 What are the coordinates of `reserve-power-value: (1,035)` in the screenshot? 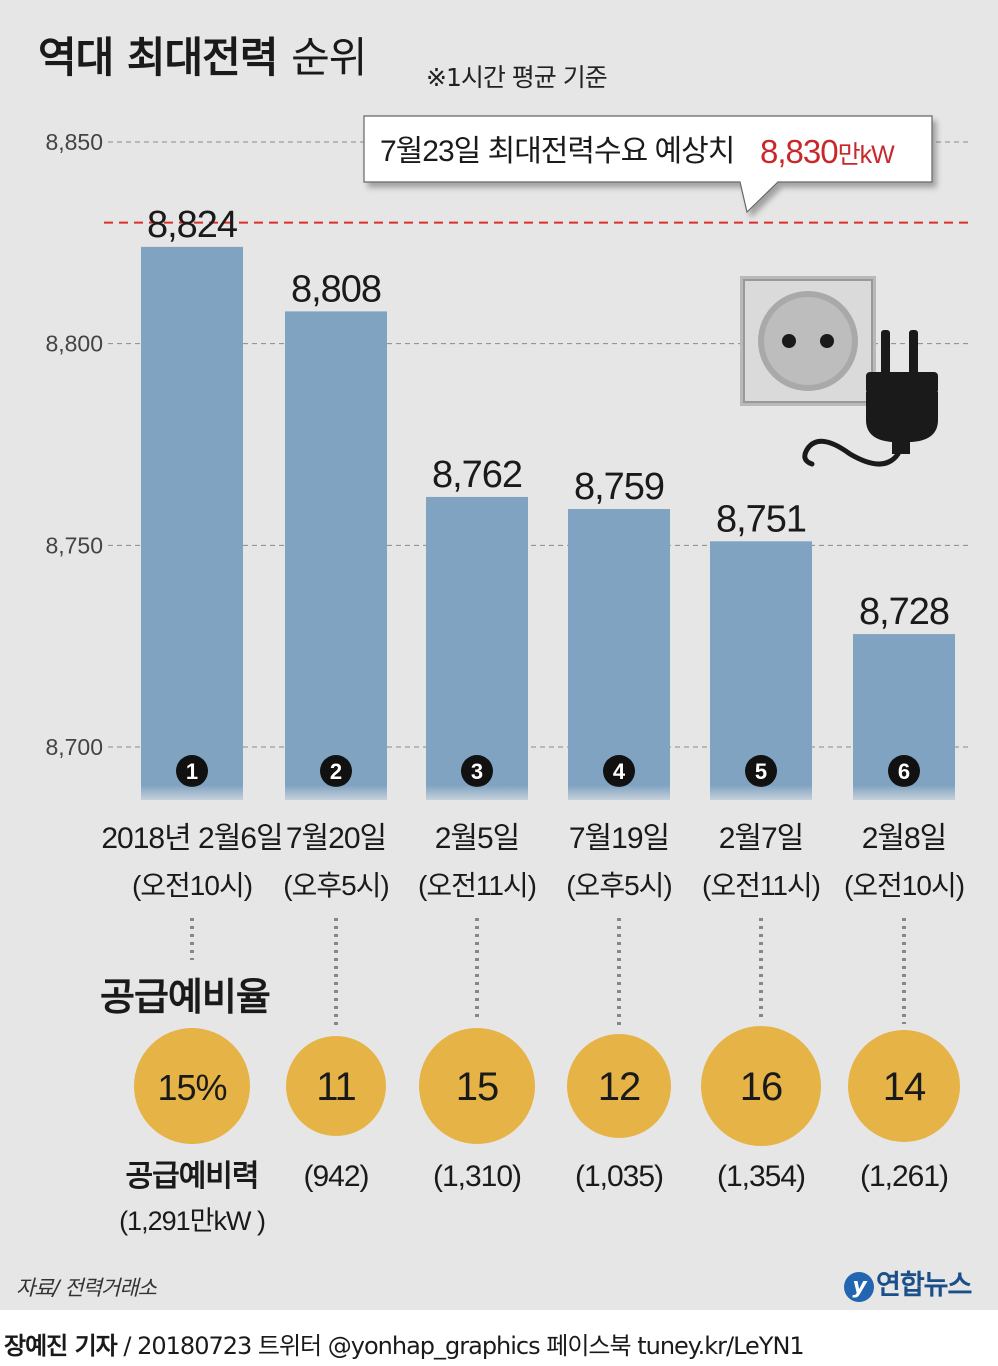 It's located at (619, 1176).